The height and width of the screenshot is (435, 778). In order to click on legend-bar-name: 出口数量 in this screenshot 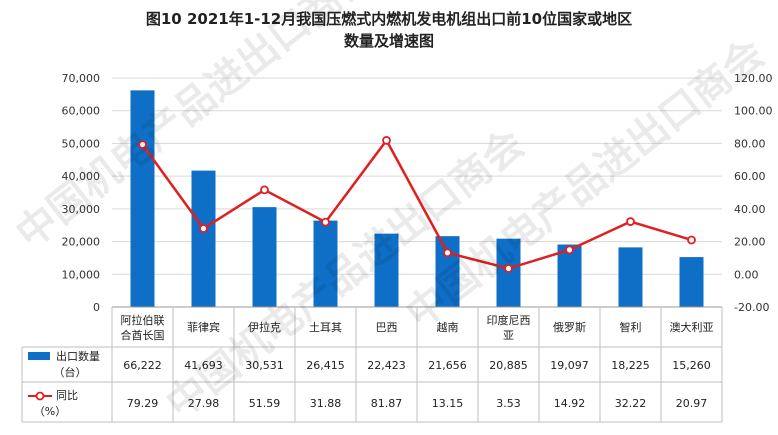, I will do `click(78, 356)`.